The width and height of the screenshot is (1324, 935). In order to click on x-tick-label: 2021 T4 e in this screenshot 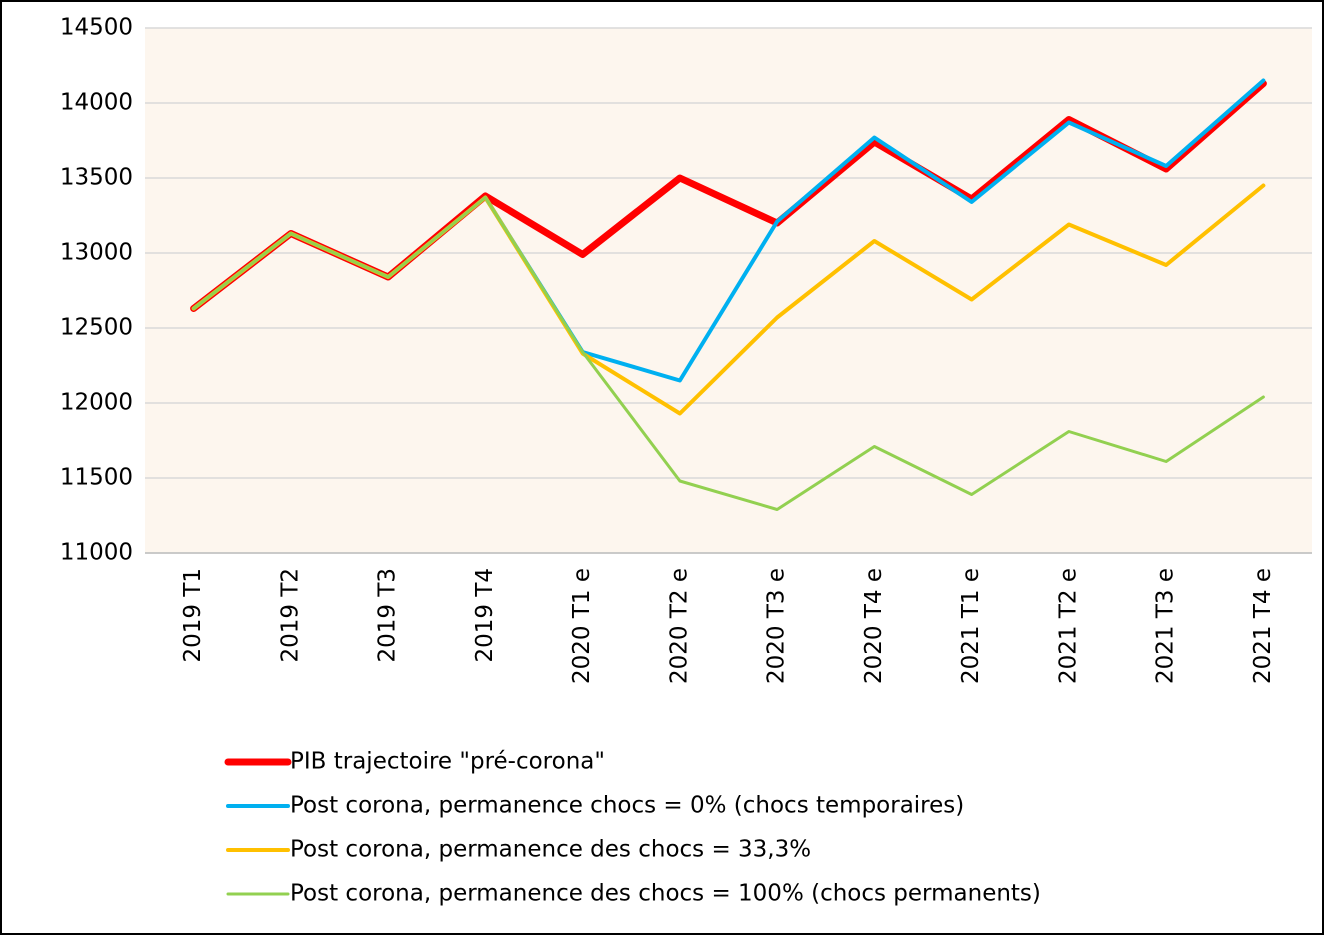, I will do `click(1263, 626)`.